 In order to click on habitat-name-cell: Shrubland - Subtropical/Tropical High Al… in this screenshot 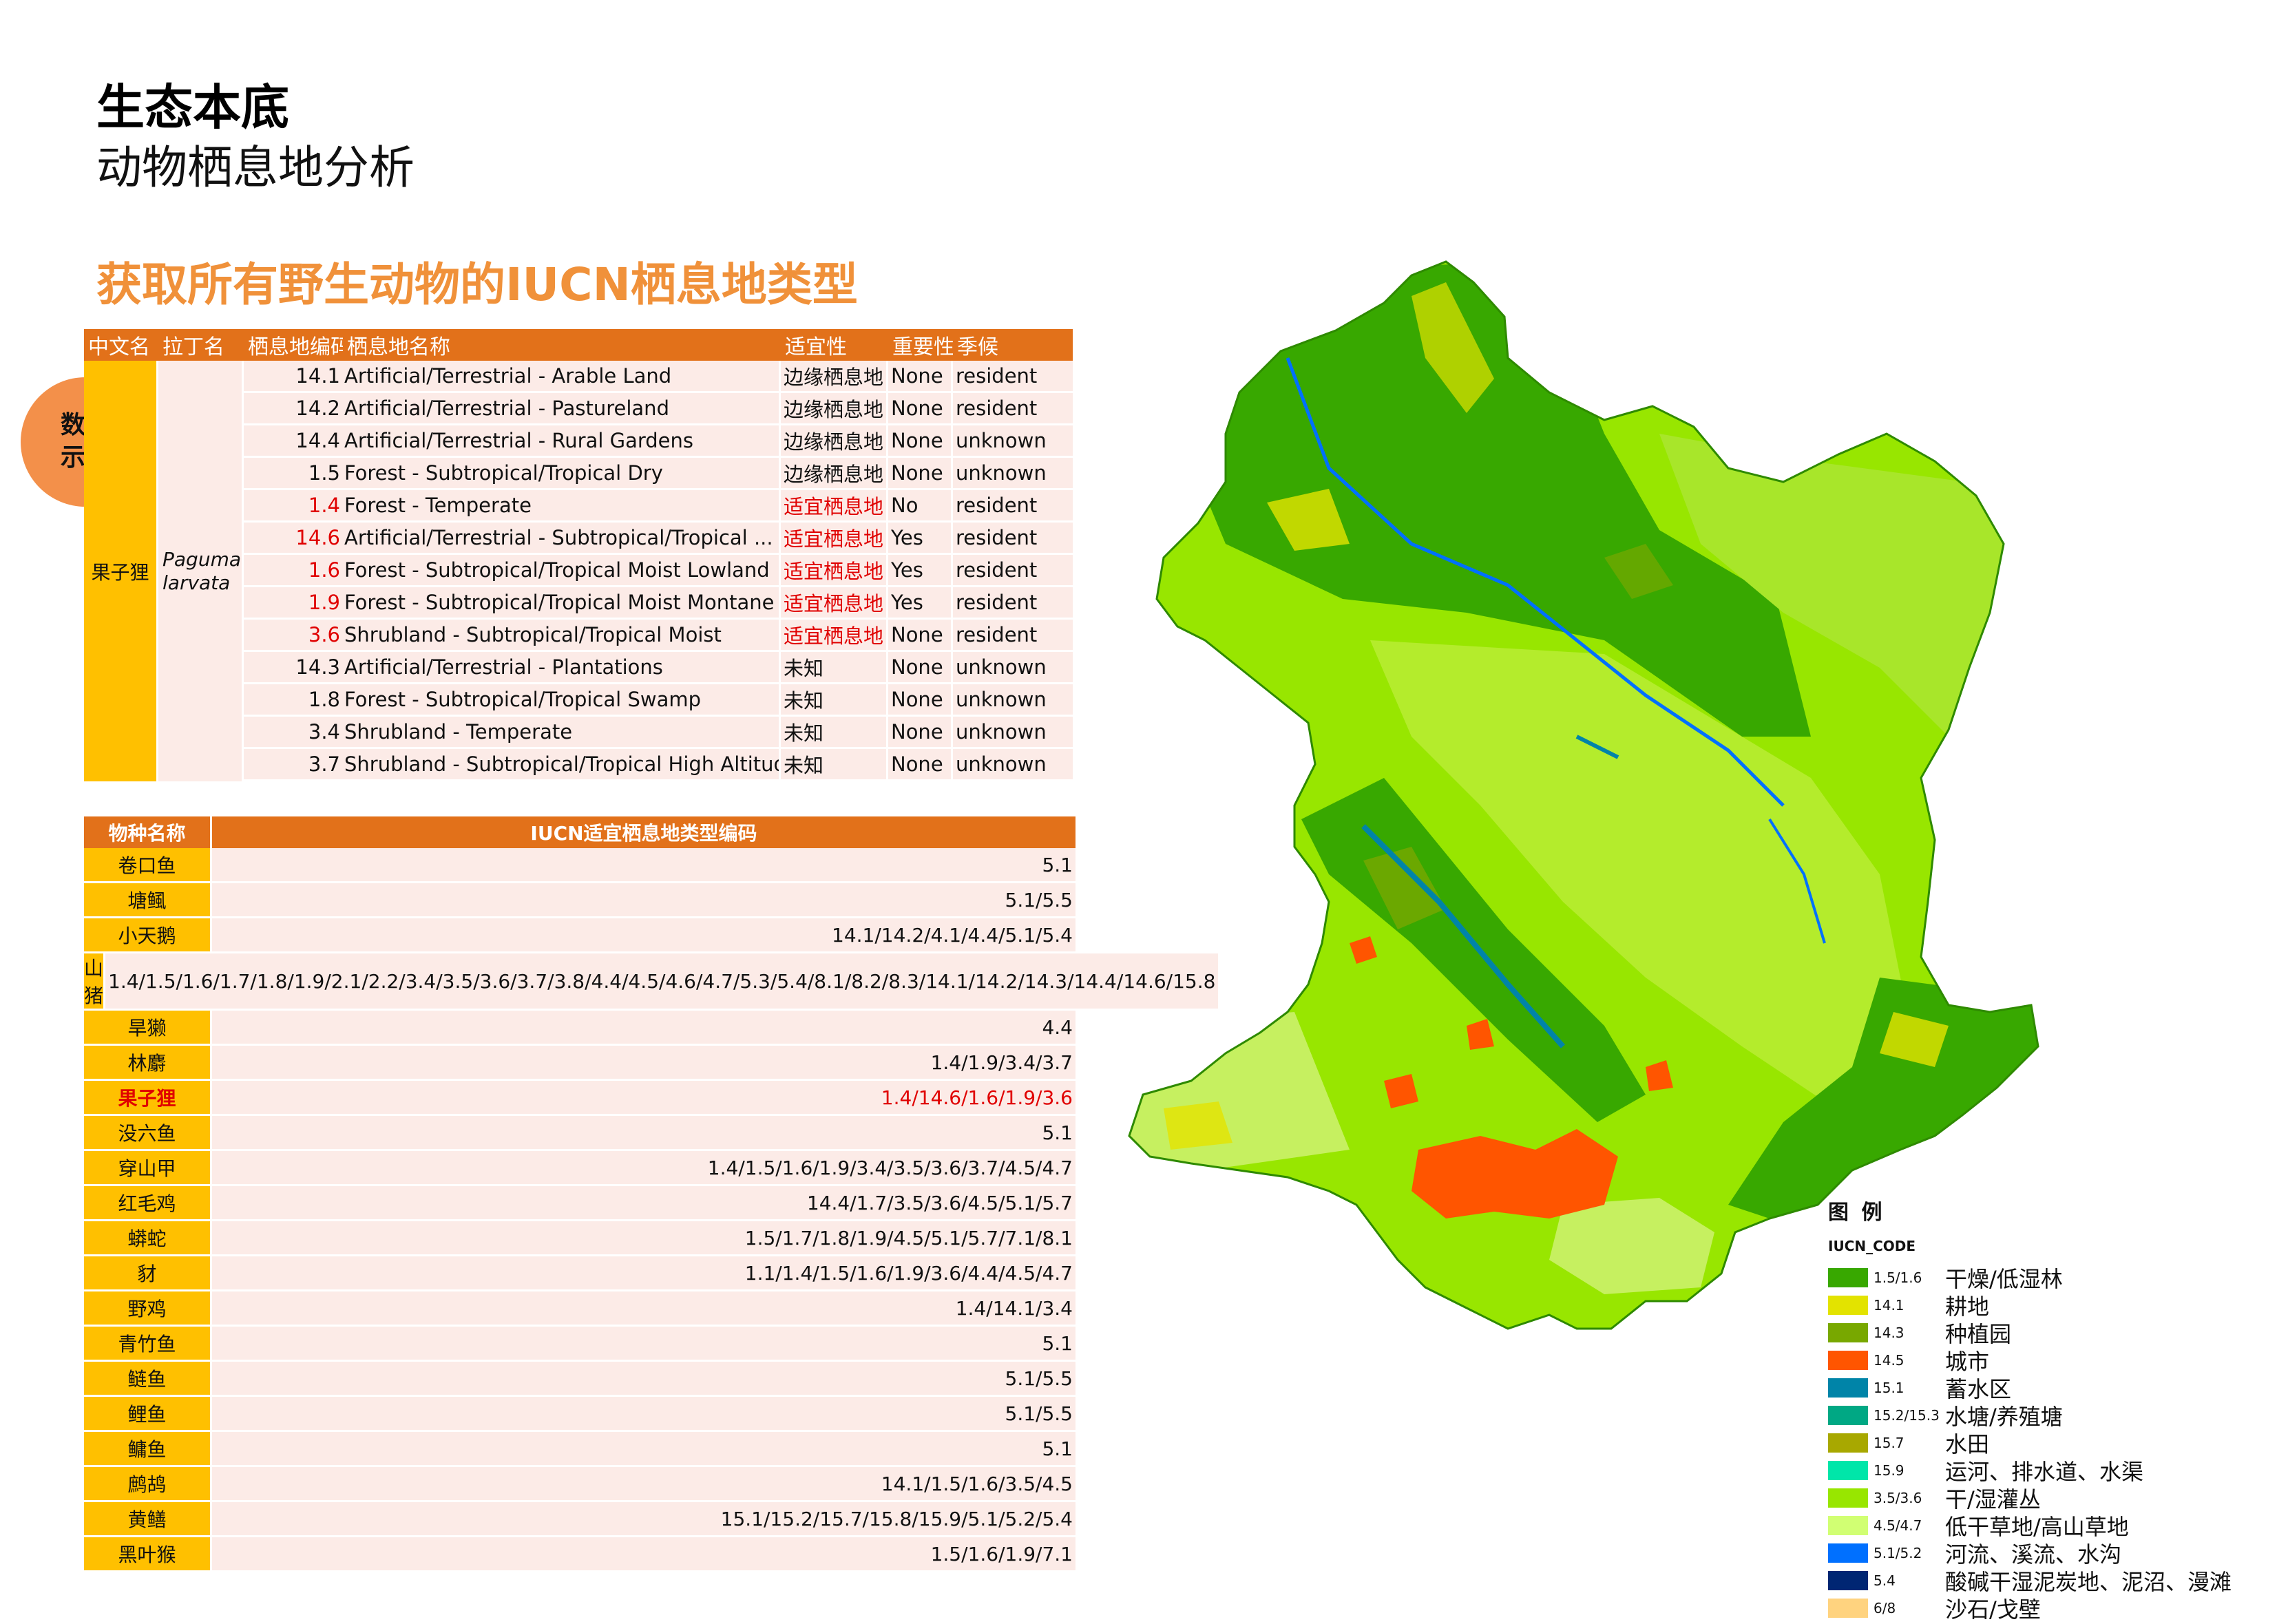, I will do `click(562, 764)`.